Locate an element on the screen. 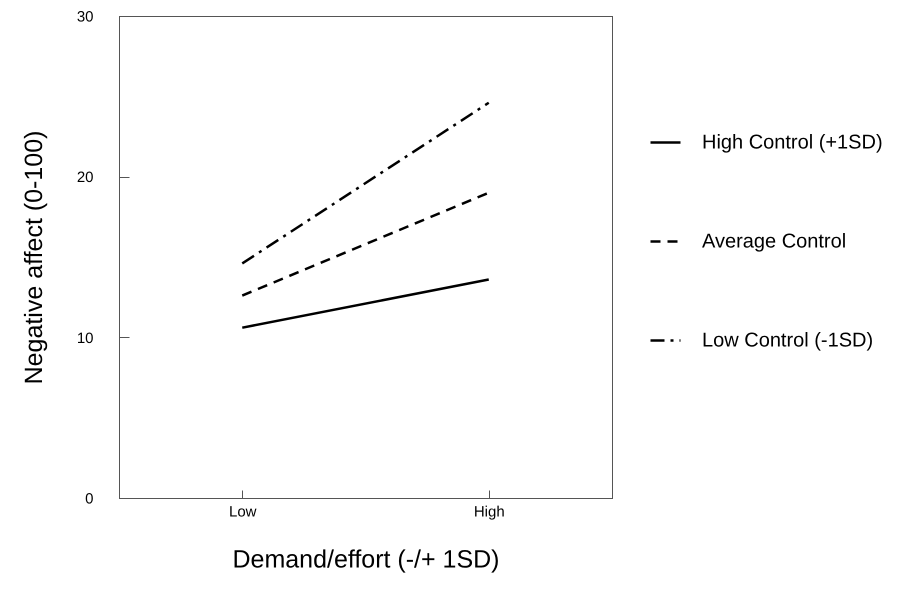  x-tick-label: Low is located at coordinates (242, 512).